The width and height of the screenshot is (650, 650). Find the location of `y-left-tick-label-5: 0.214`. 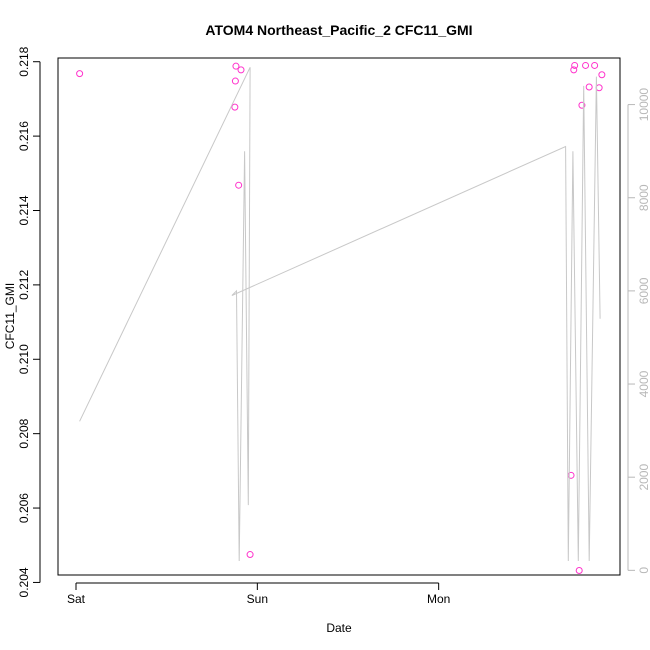

y-left-tick-label-5: 0.214 is located at coordinates (24, 210).